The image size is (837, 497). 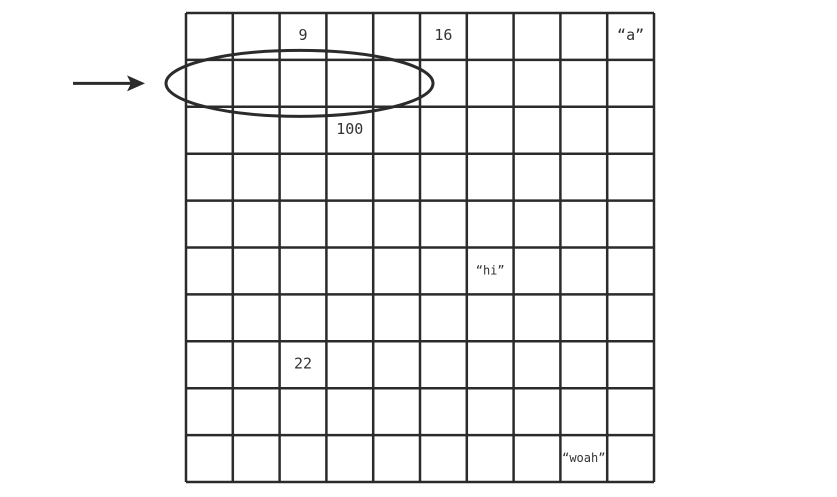 What do you see at coordinates (349, 129) in the screenshot?
I see `grid-cell-value: 100` at bounding box center [349, 129].